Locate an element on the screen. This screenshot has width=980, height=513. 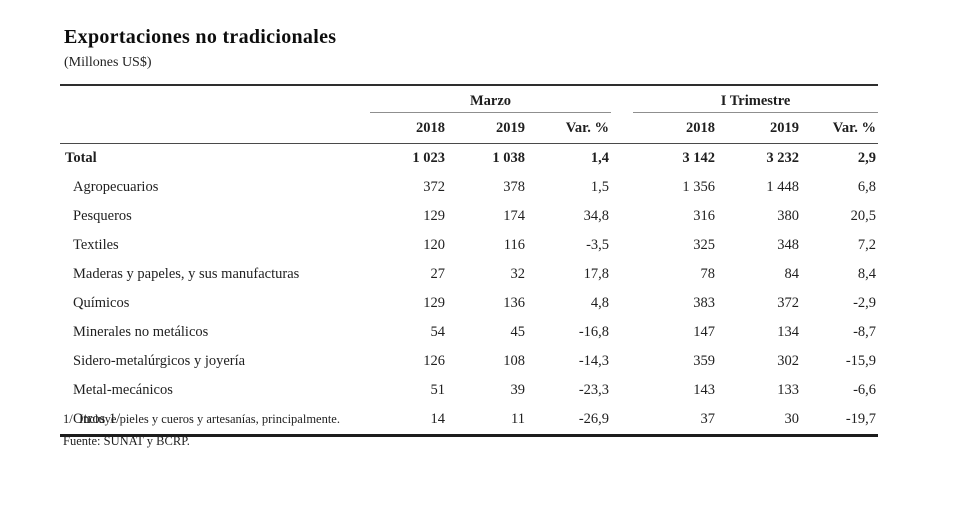
table-row: Pesqueros 129 174 34,8 316 380 20,5 is located at coordinates (469, 216).